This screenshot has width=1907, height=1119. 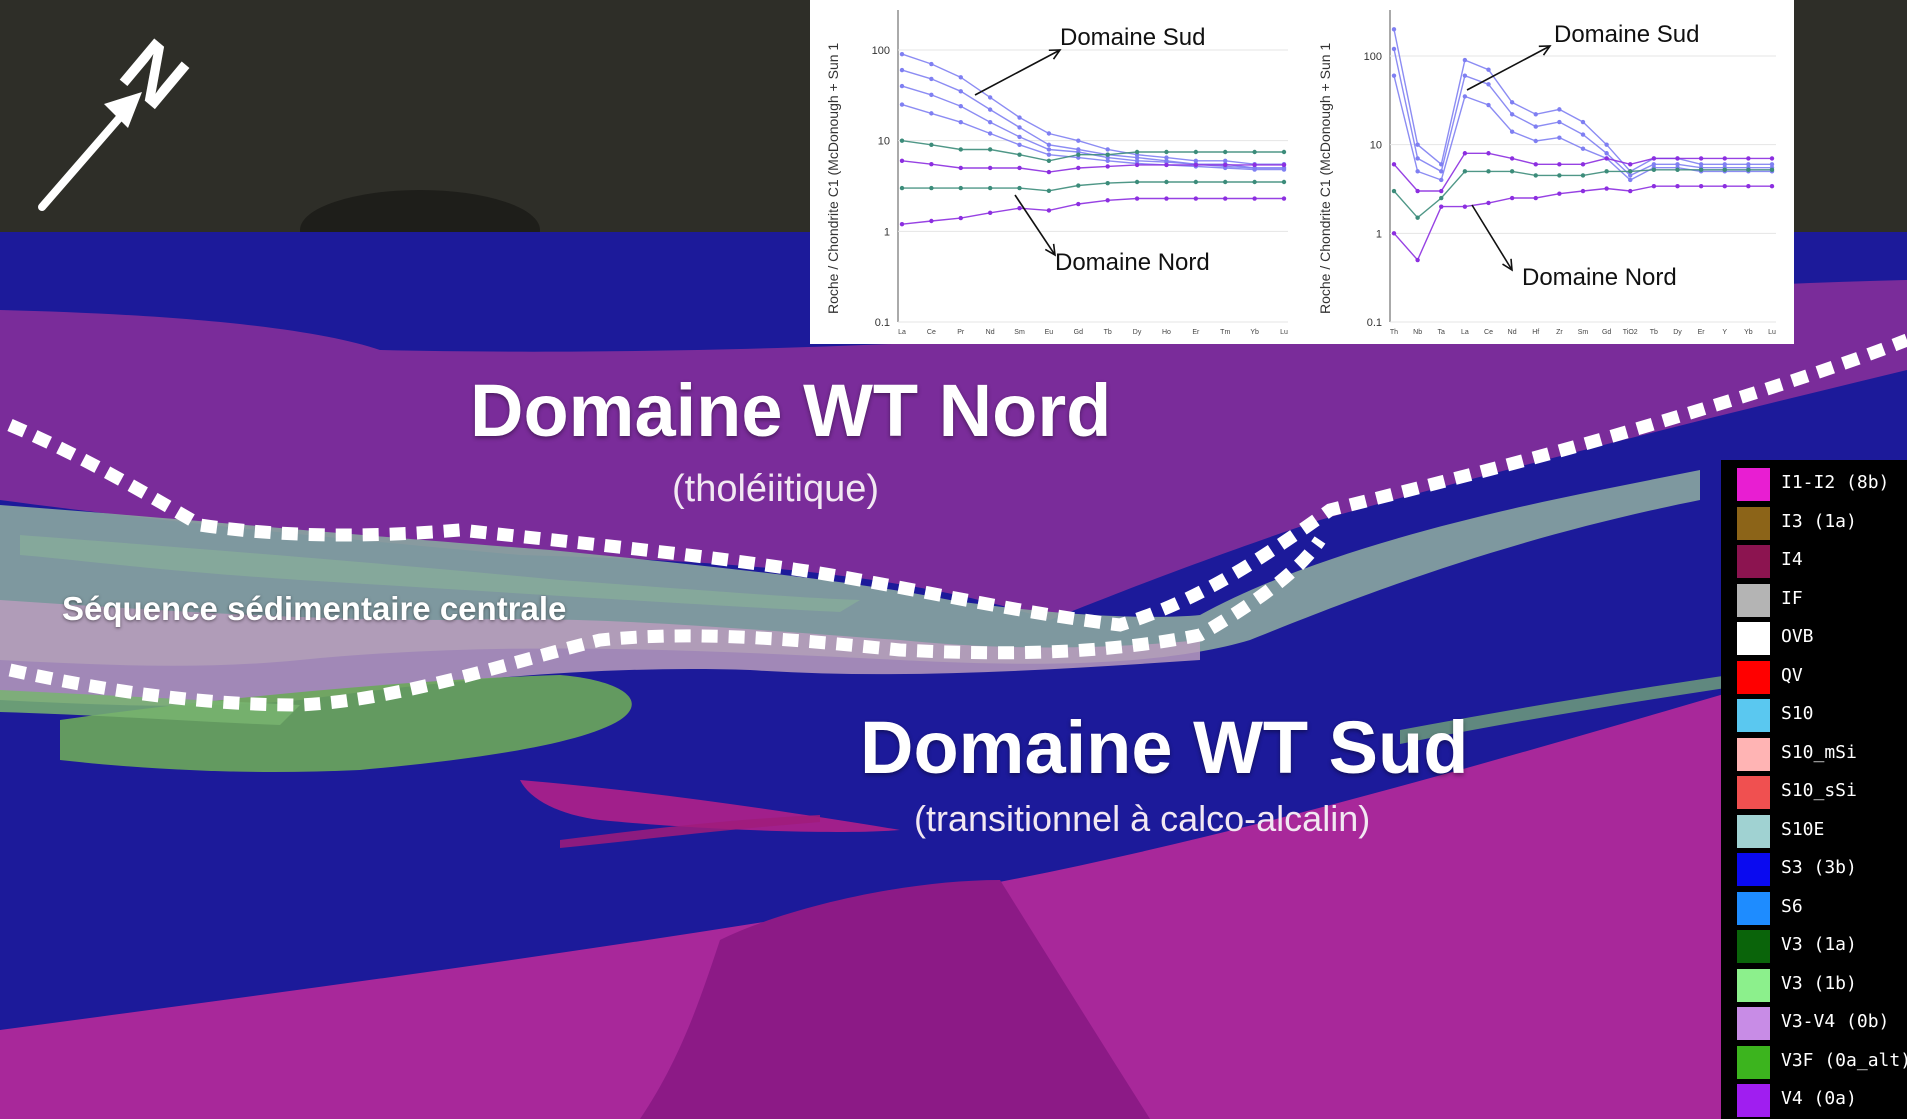 What do you see at coordinates (884, 142) in the screenshot?
I see `y-tick-label: 10` at bounding box center [884, 142].